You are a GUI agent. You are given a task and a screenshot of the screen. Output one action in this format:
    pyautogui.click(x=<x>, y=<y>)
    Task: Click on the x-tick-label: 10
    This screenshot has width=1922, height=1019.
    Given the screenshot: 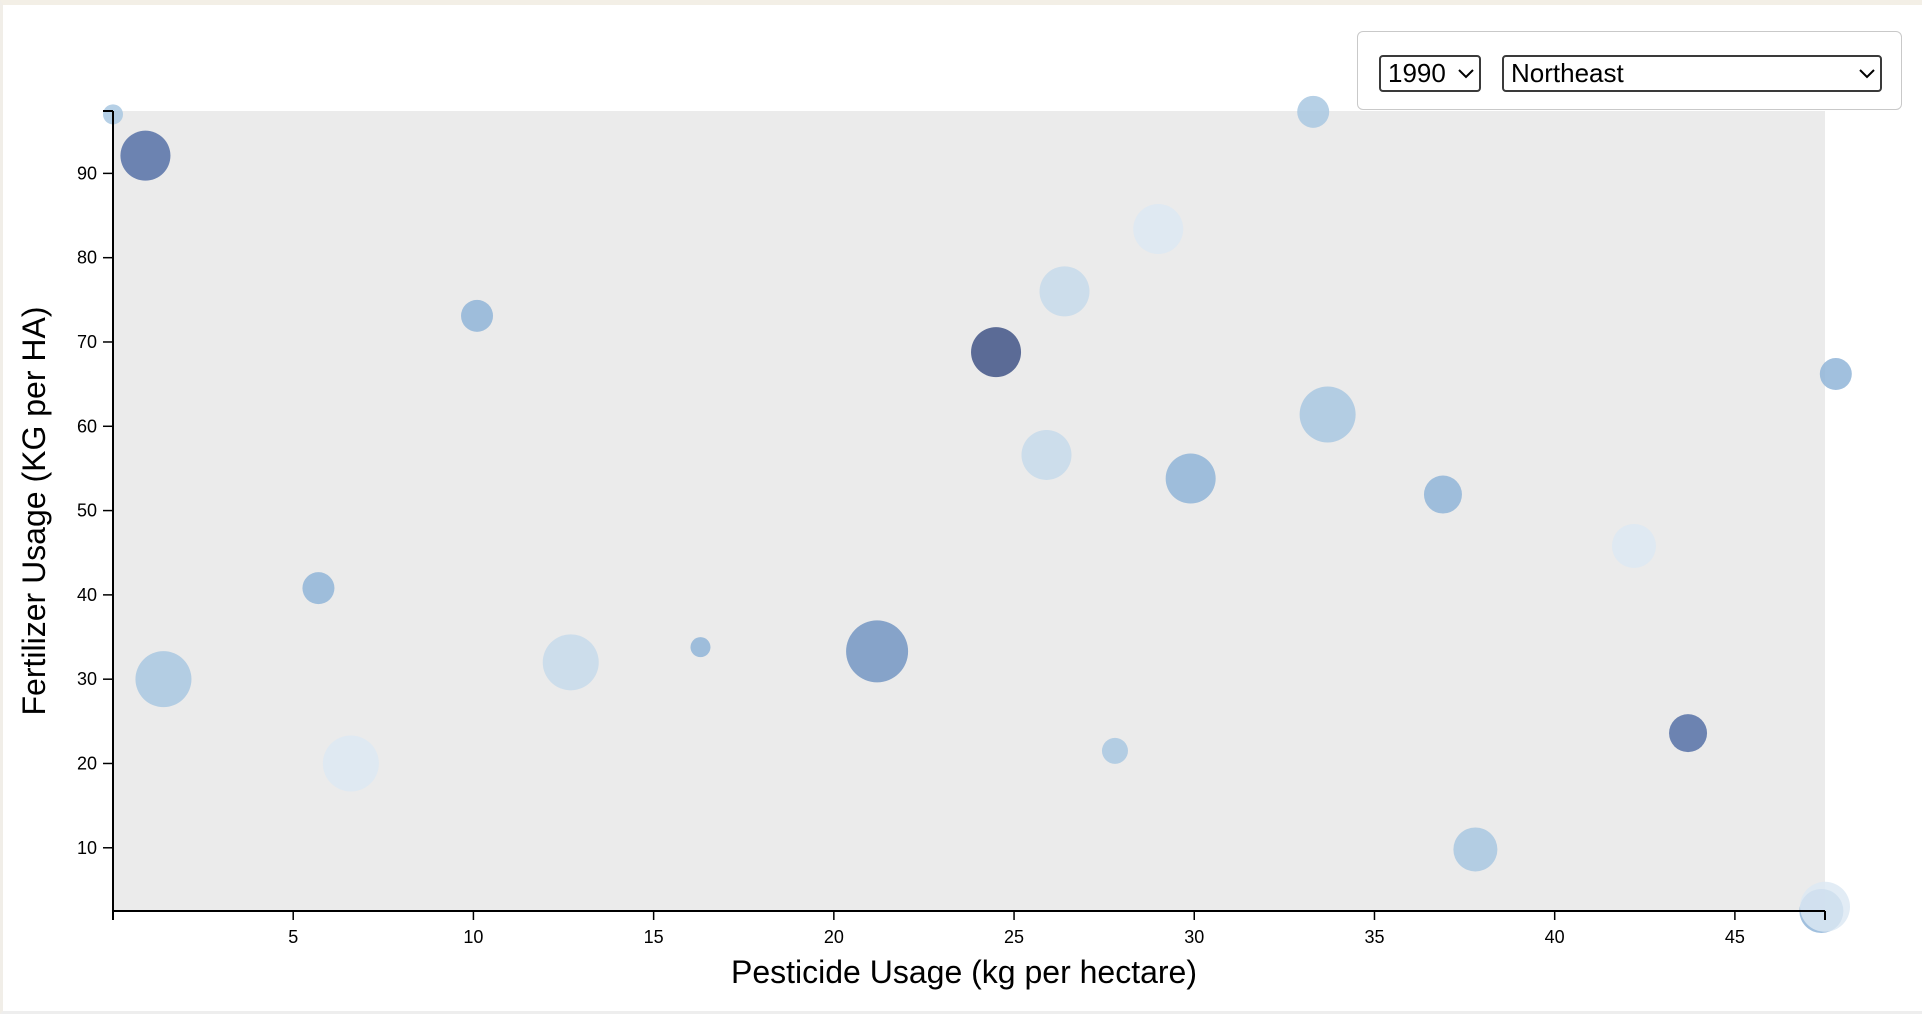 What is the action you would take?
    pyautogui.click(x=473, y=937)
    